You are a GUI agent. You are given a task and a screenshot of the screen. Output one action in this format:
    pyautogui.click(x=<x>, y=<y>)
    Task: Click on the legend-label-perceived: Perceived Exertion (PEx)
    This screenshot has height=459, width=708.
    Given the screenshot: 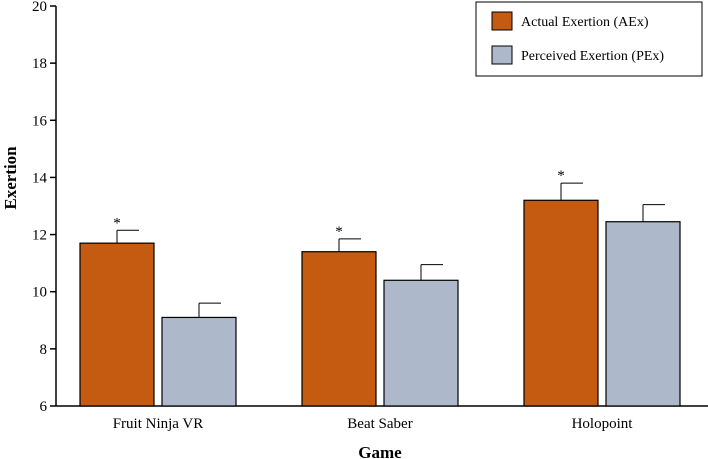 What is the action you would take?
    pyautogui.click(x=592, y=56)
    